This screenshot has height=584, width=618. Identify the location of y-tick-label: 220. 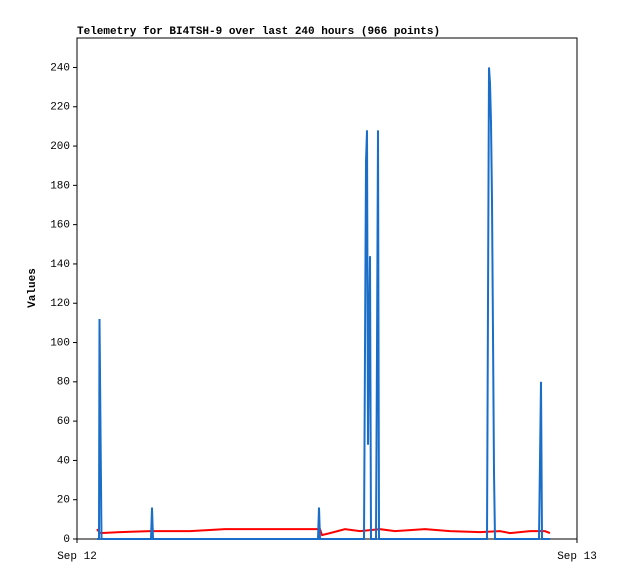
(60, 108).